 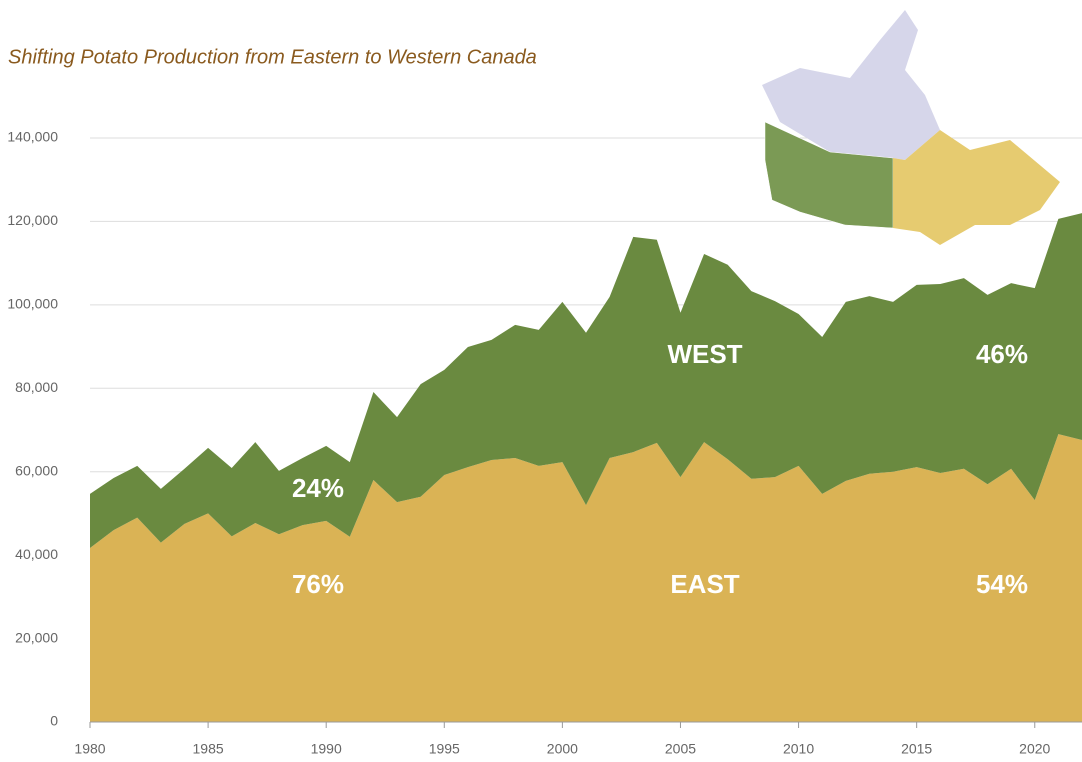 I want to click on annotation: 46%, so click(x=1002, y=354).